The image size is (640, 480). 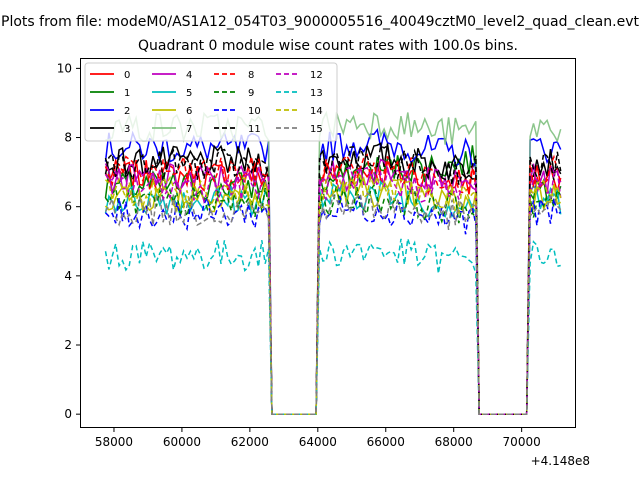 What do you see at coordinates (189, 93) in the screenshot?
I see `legend-label-5: 5` at bounding box center [189, 93].